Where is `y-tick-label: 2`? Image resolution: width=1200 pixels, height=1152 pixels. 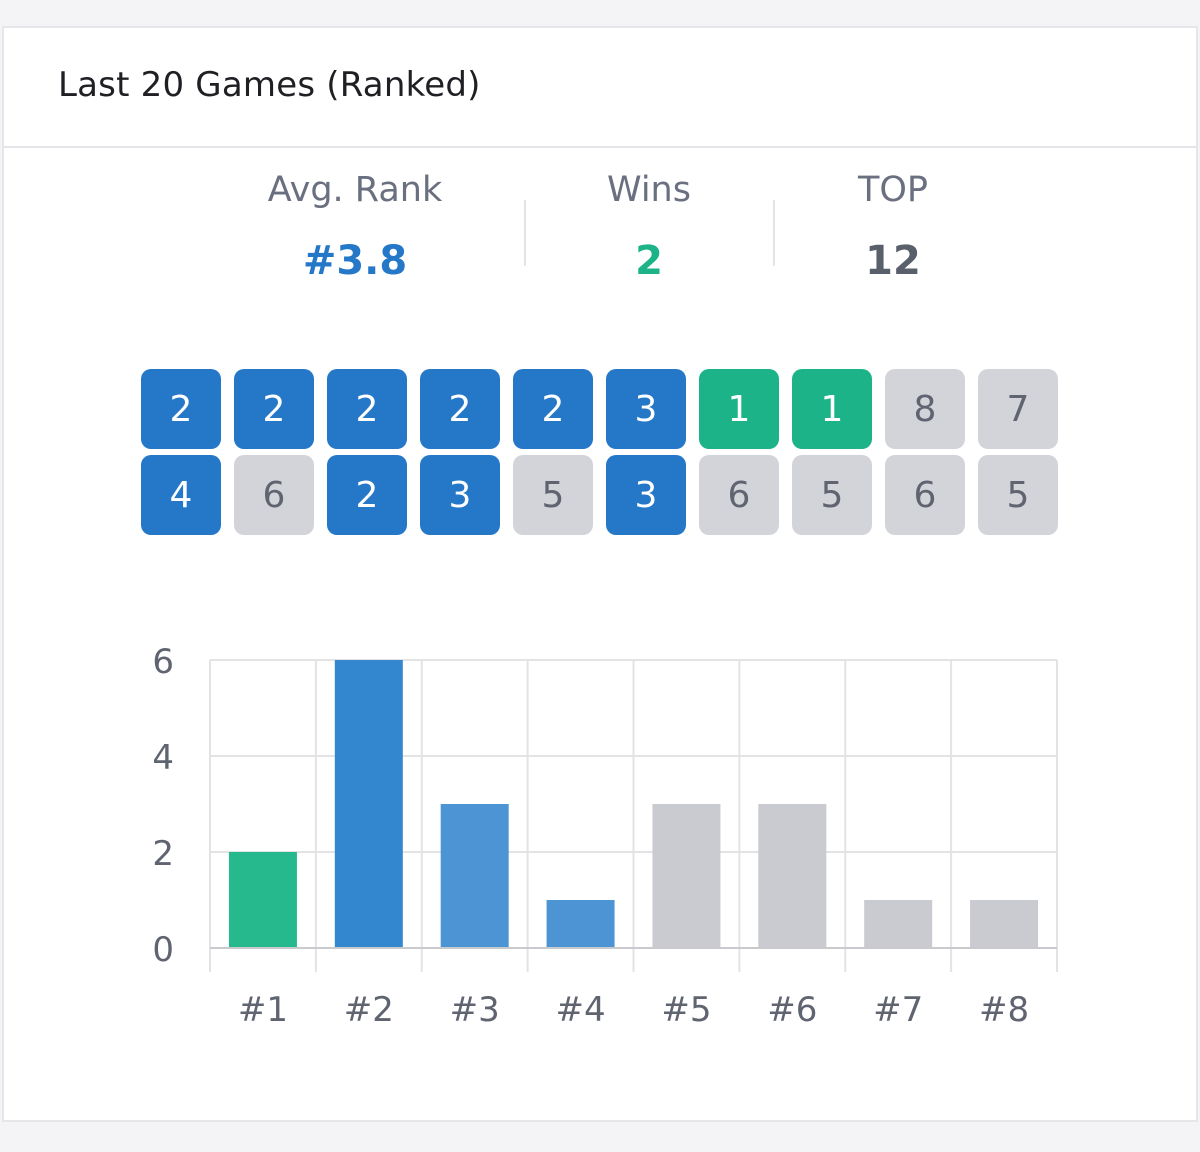
y-tick-label: 2 is located at coordinates (163, 854).